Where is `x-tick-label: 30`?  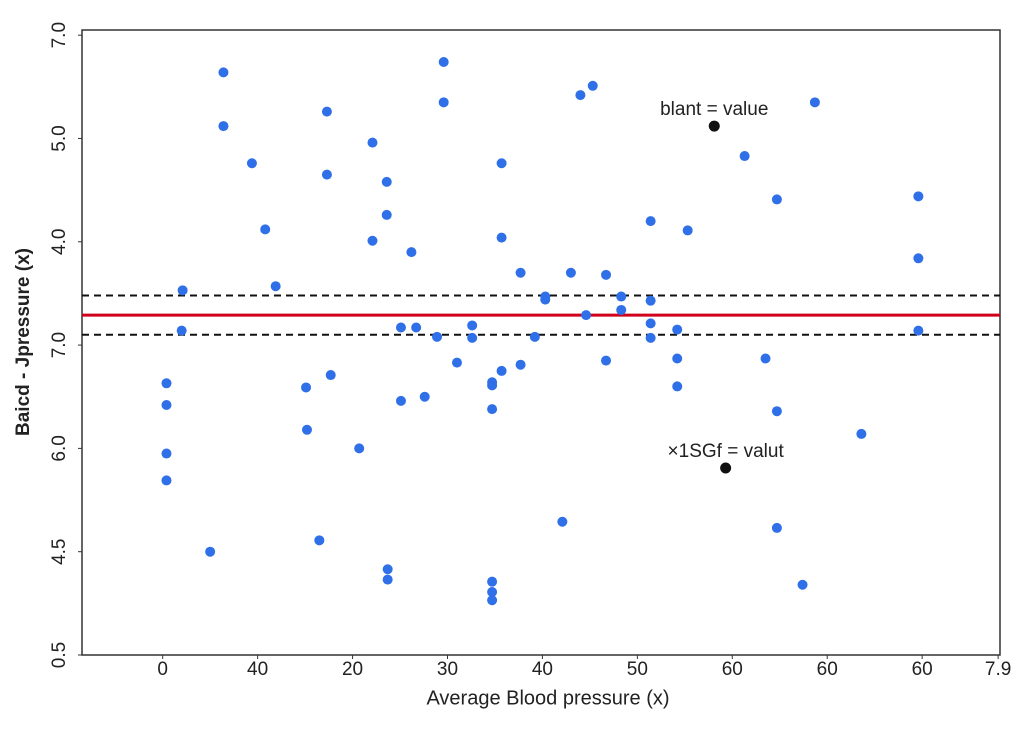 x-tick-label: 30 is located at coordinates (447, 669).